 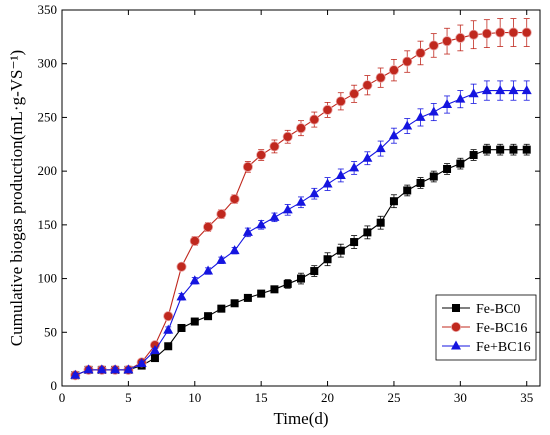 I want to click on x-tick-label: 30, so click(x=460, y=397).